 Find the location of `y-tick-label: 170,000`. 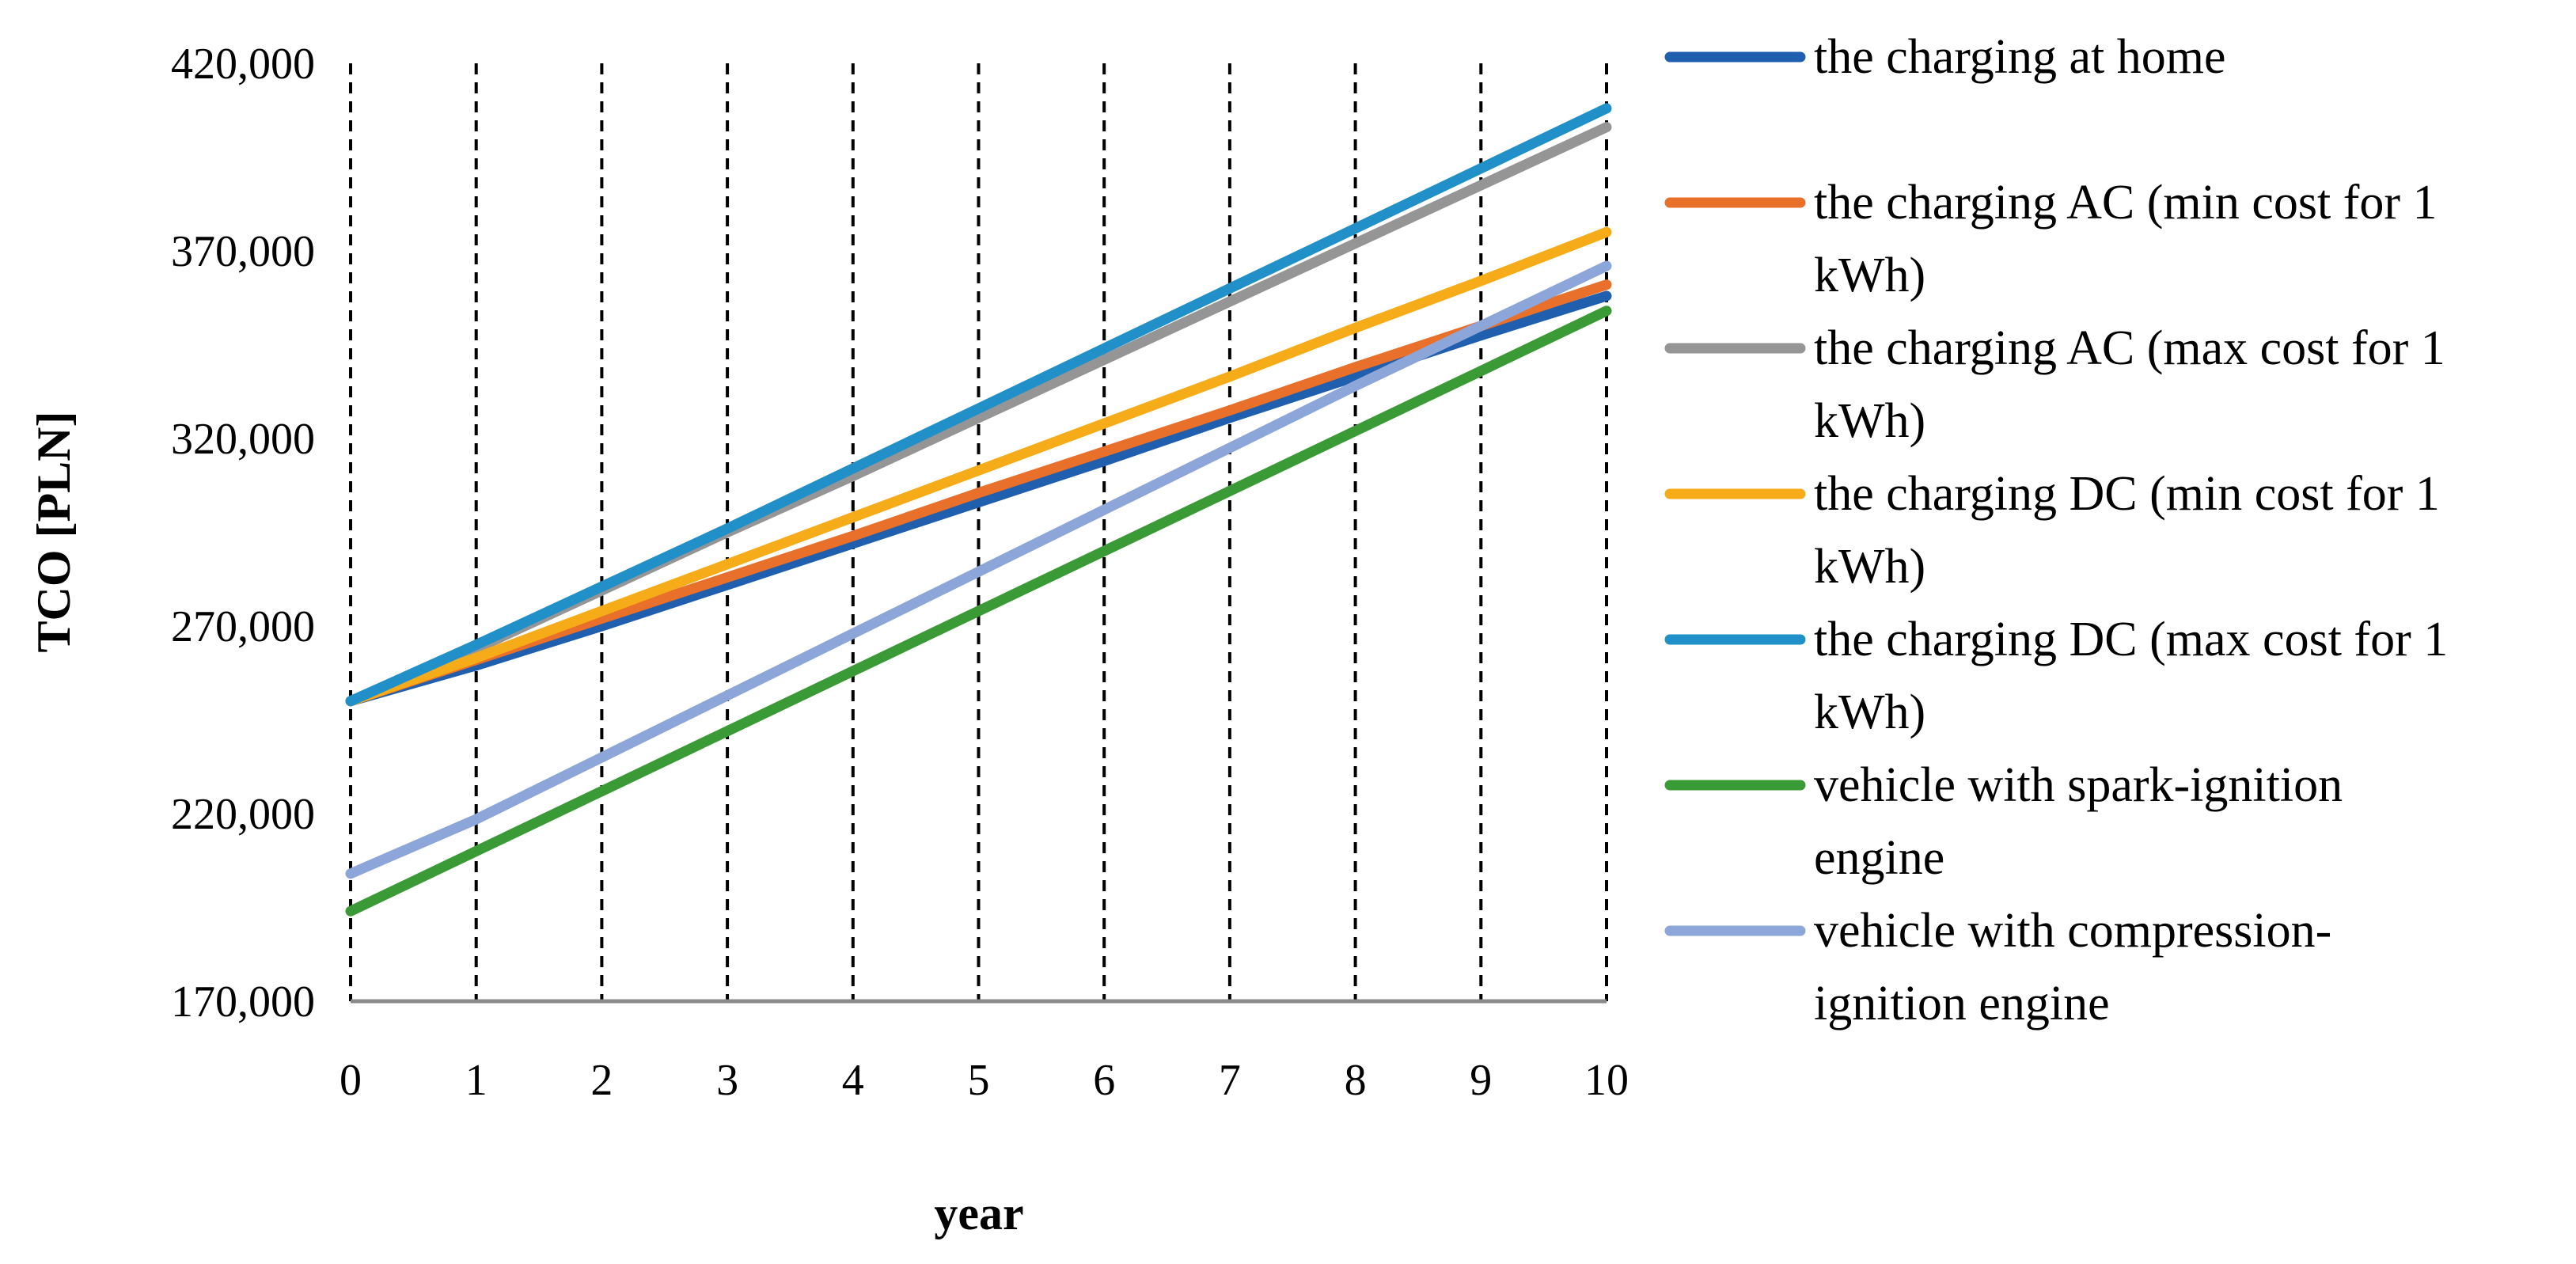

y-tick-label: 170,000 is located at coordinates (243, 1002).